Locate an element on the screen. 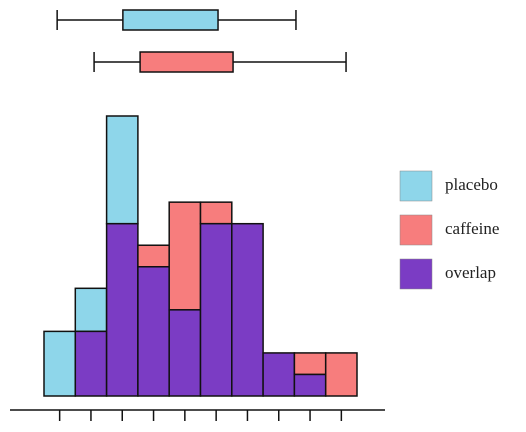 The height and width of the screenshot is (432, 526). legend-label: placebo is located at coordinates (471, 184).